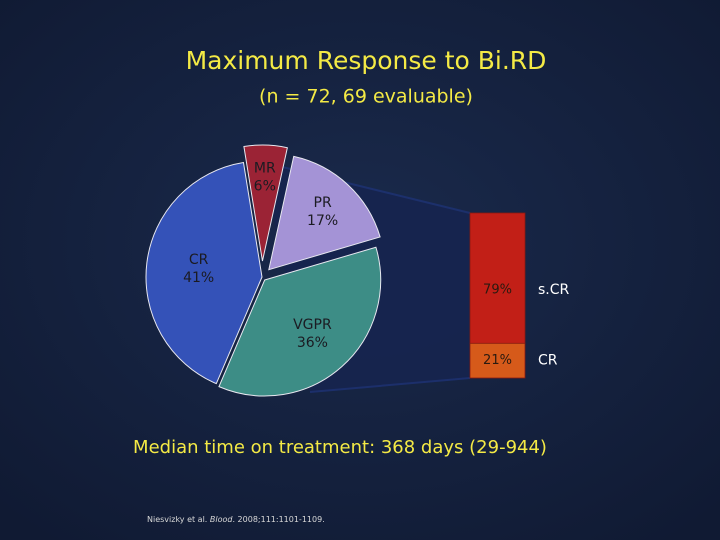 The width and height of the screenshot is (720, 540). Describe the element at coordinates (366, 97) in the screenshot. I see `chart-subtitle: (n = 72, 69 evaluable)` at that location.